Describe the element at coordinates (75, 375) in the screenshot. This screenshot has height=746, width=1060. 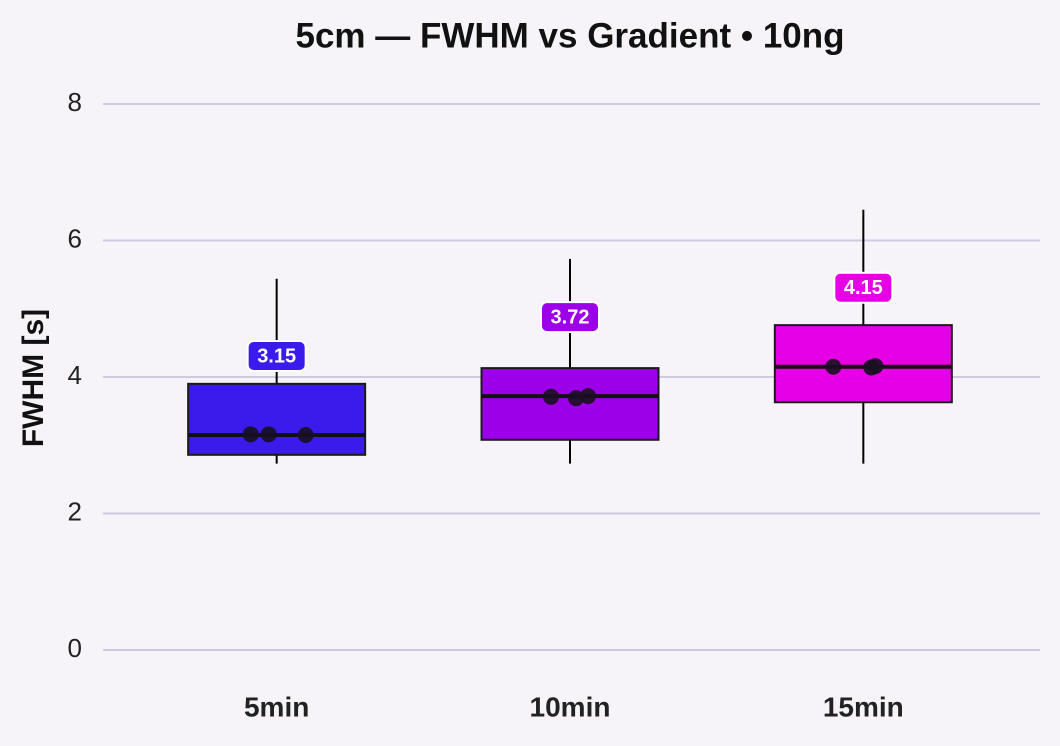
I see `y-tick-label: 4` at that location.